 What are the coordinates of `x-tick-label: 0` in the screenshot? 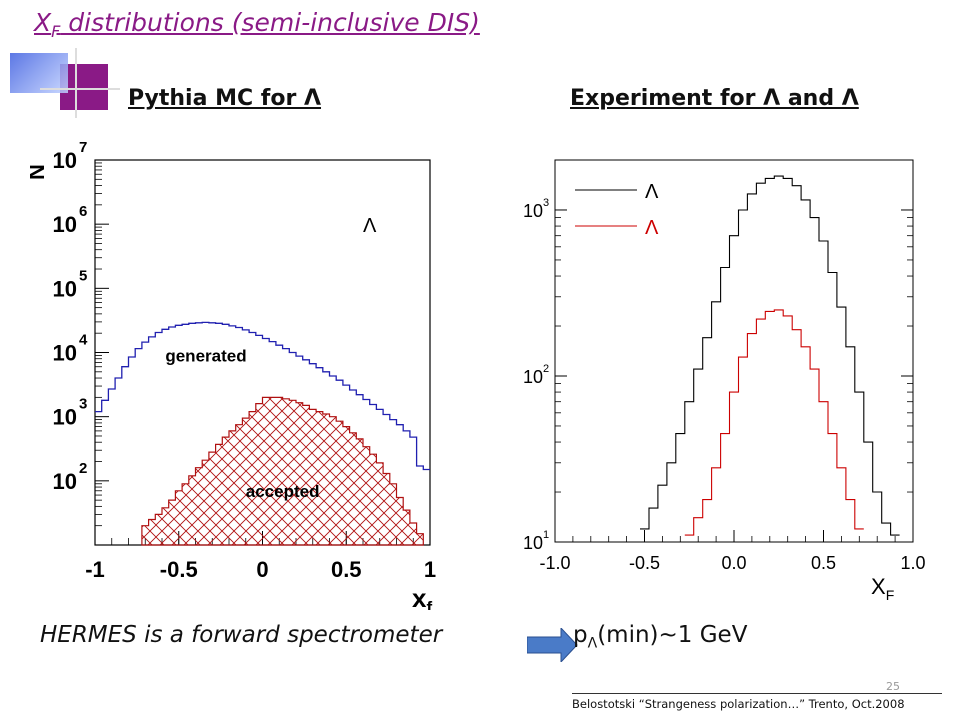 It's located at (262, 569).